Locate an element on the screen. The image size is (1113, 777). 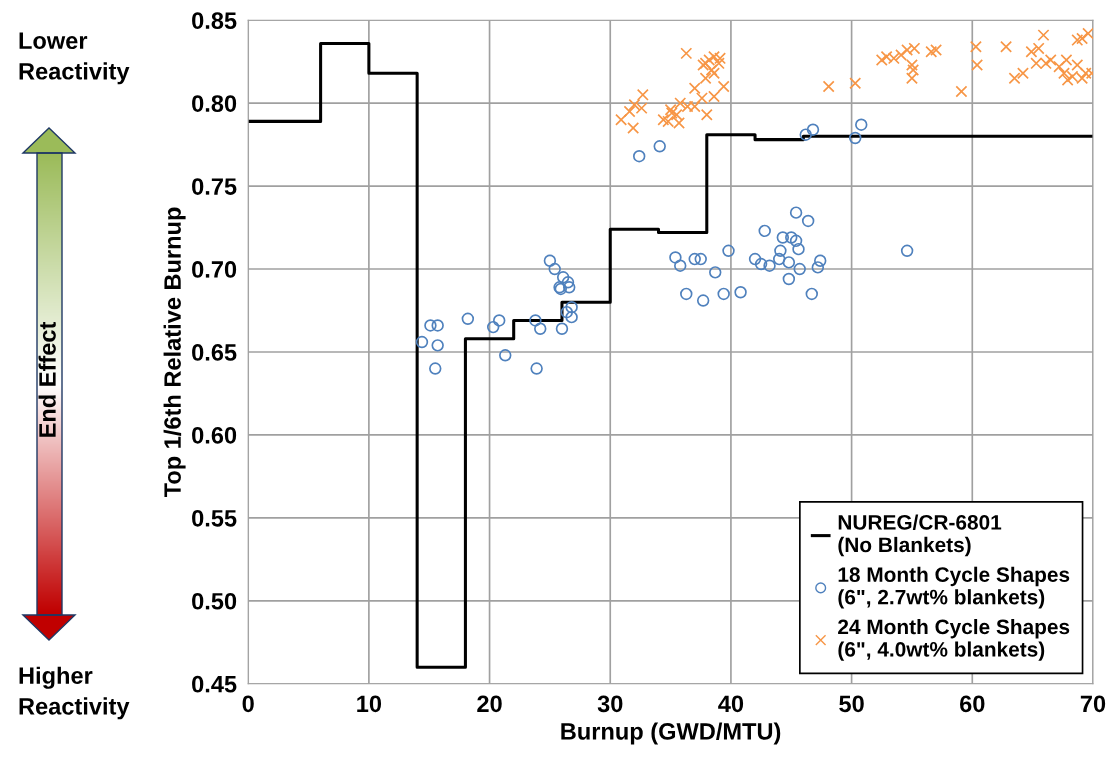
legend-label: 18 Month Cycle Shapes (6", 2.7wt% blankets) is located at coordinates (954, 587).